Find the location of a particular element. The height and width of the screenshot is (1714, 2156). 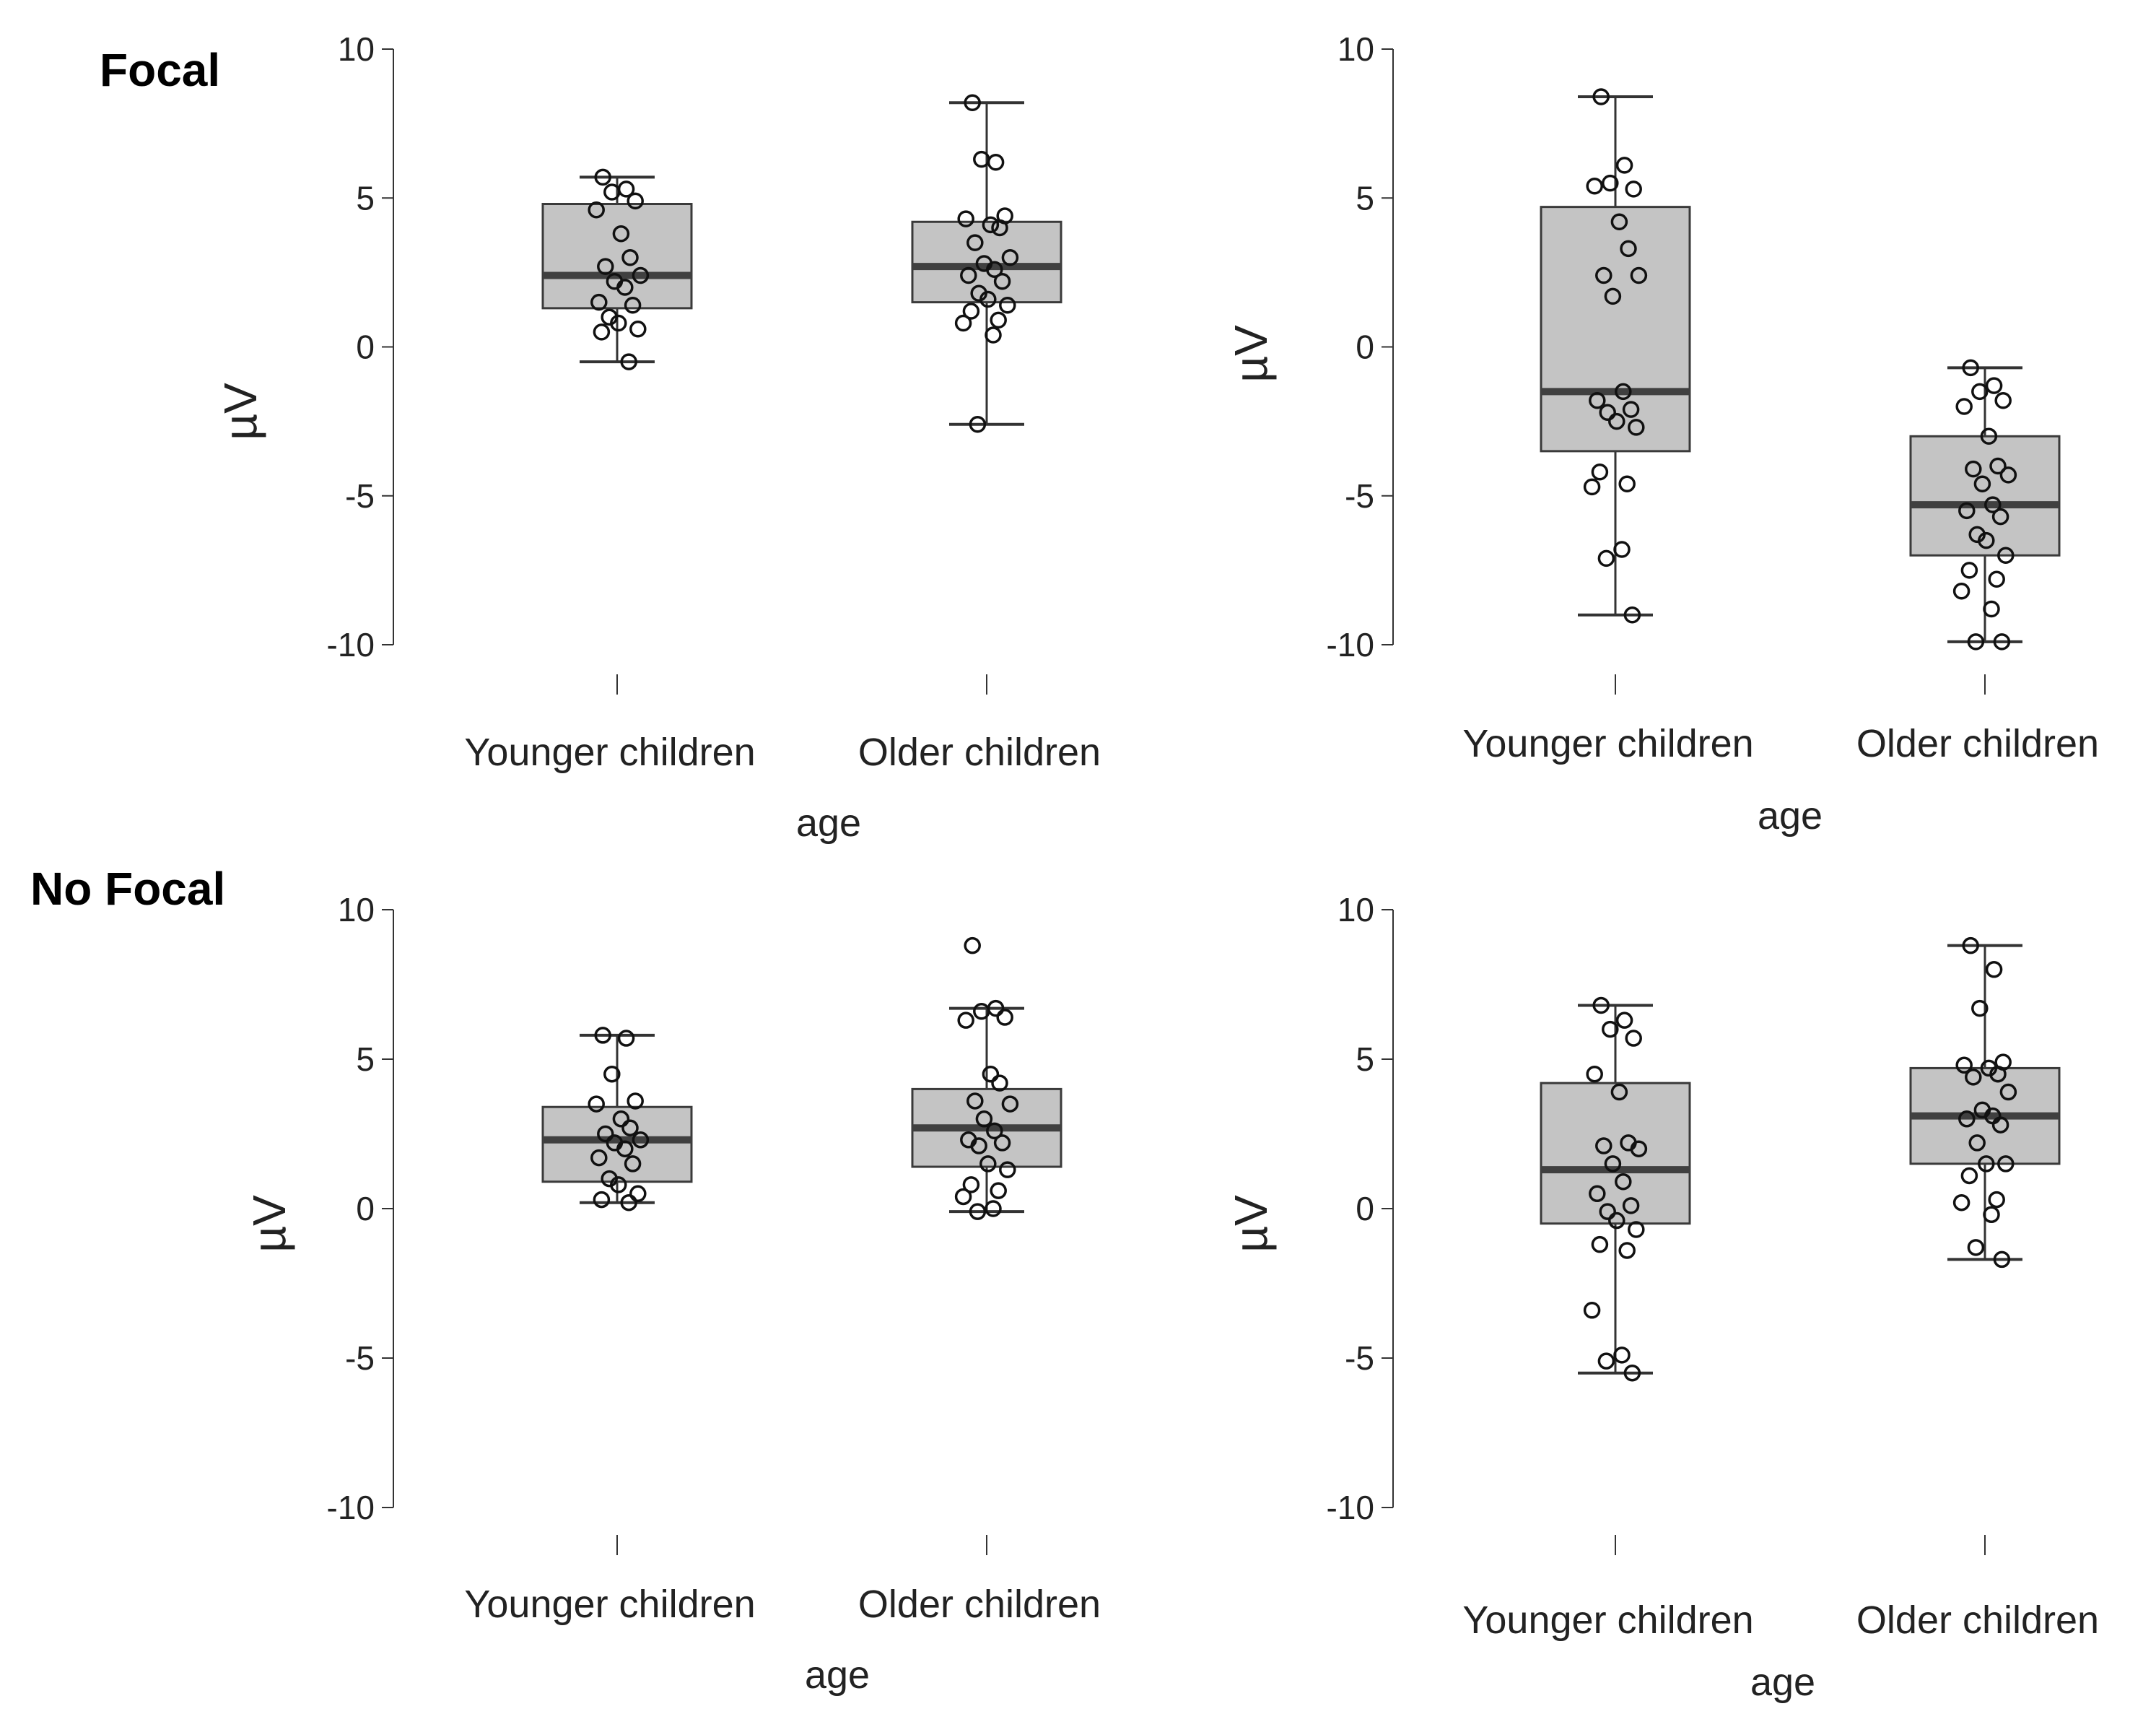

x-category-label: Younger children is located at coordinates (1607, 743).